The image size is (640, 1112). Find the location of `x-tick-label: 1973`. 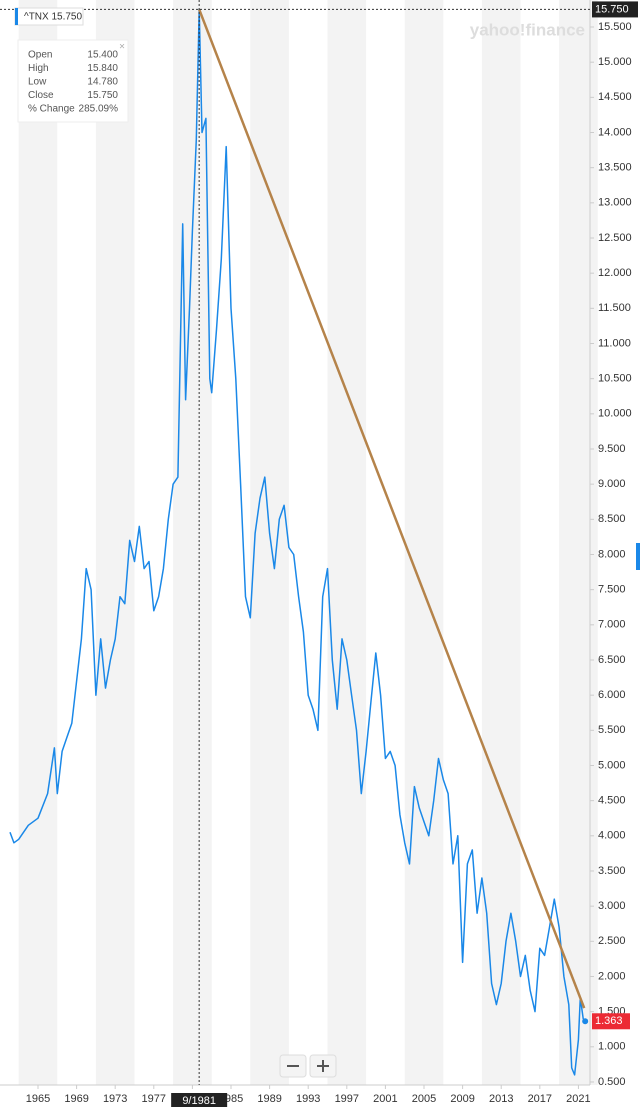

x-tick-label: 1973 is located at coordinates (115, 1099).